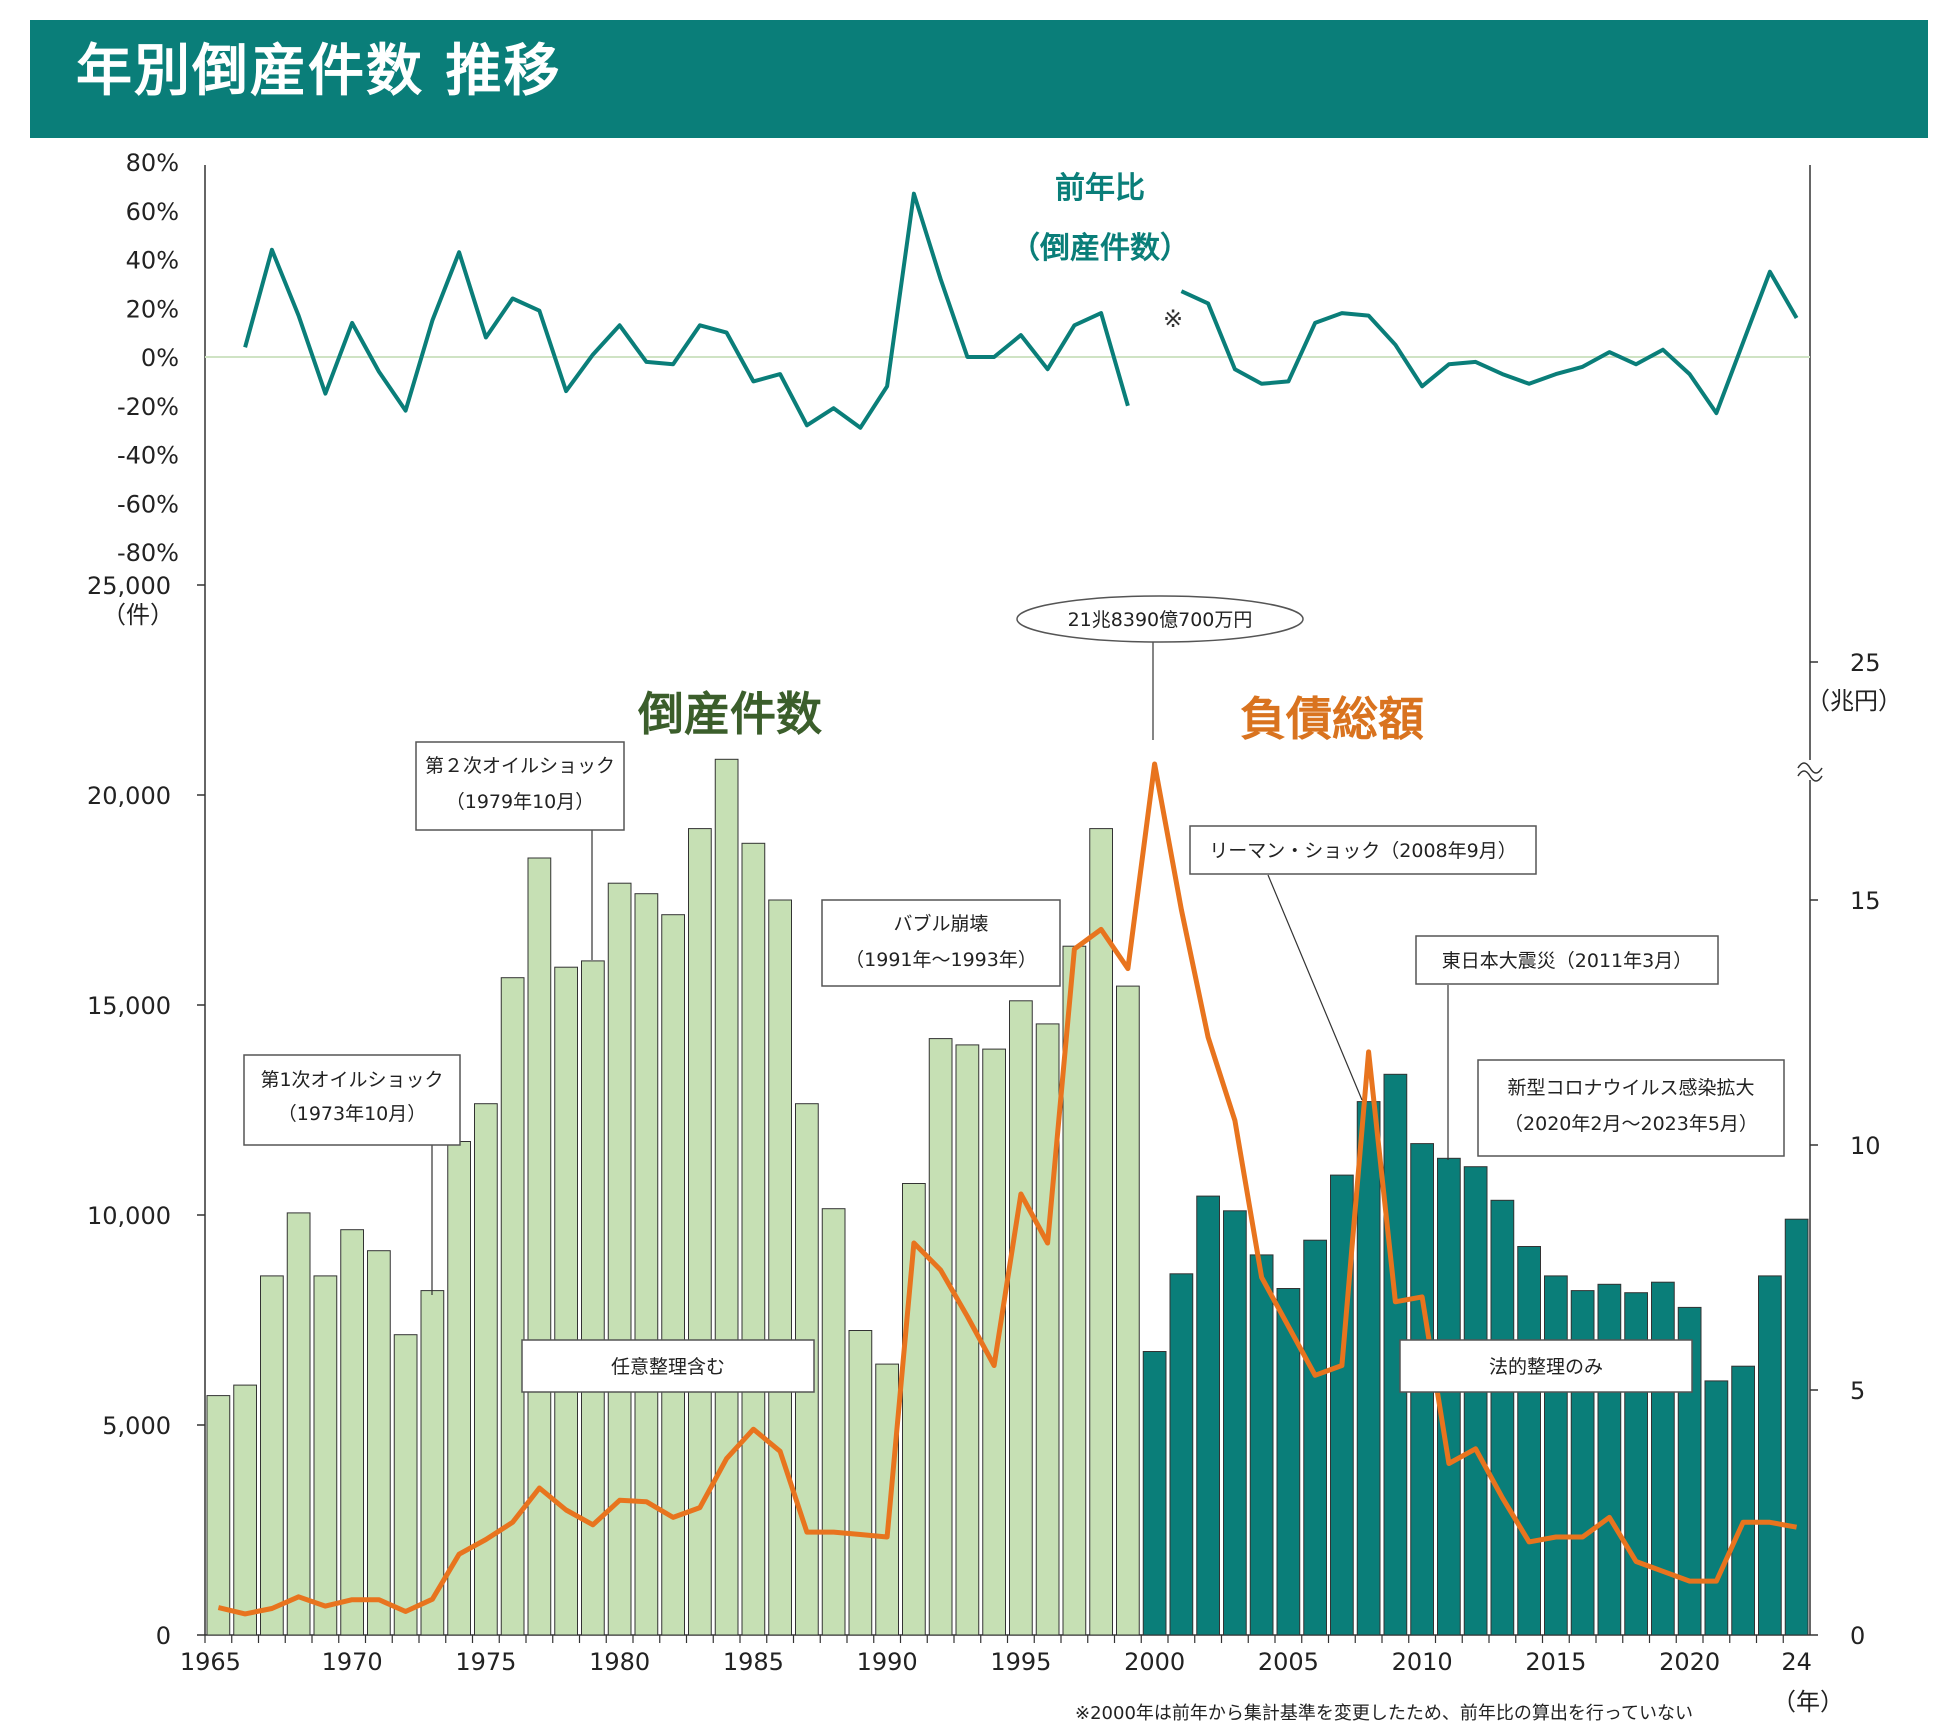 The image size is (1957, 1729). What do you see at coordinates (1363, 963) in the screenshot?
I see `annotation-lehman: リーマン・ショック（2008年9月）` at bounding box center [1363, 963].